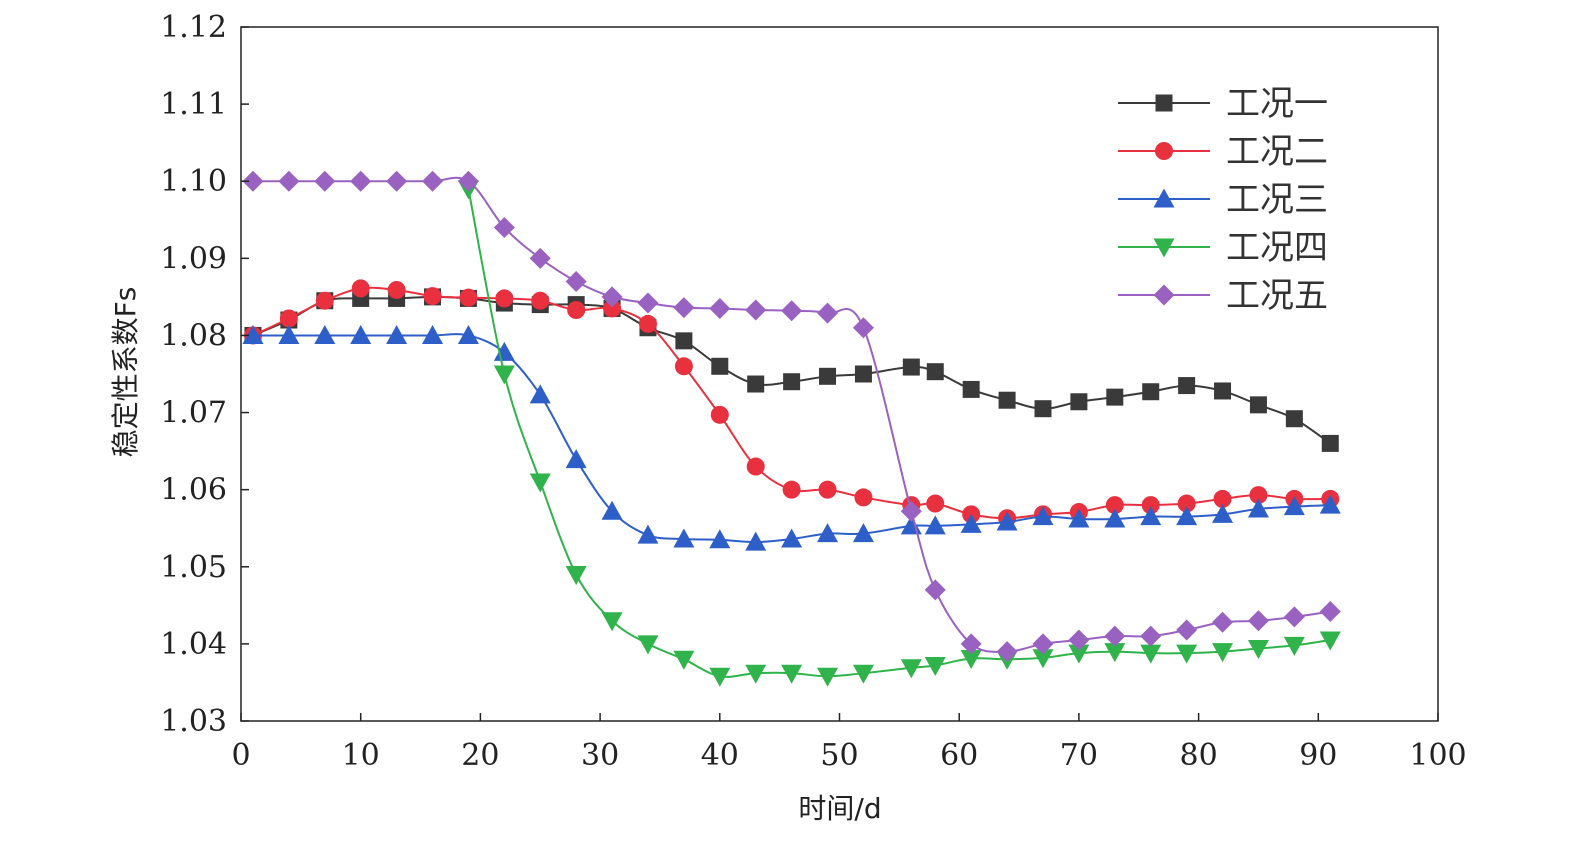 The height and width of the screenshot is (841, 1575). I want to click on y-axis-title: 稳定性系数Fs, so click(125, 372).